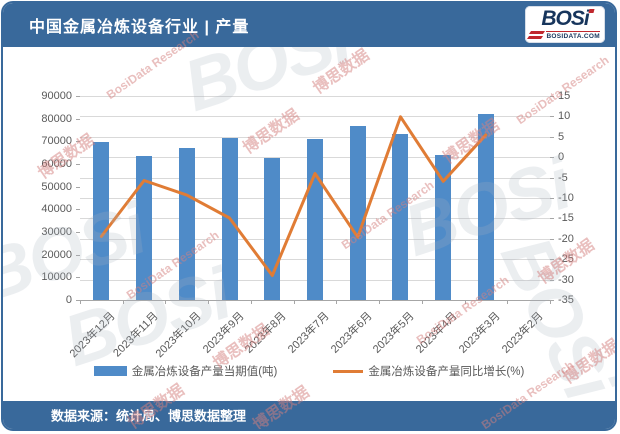 The width and height of the screenshot is (620, 434). What do you see at coordinates (566, 300) in the screenshot?
I see `right-axis-label: -35` at bounding box center [566, 300].